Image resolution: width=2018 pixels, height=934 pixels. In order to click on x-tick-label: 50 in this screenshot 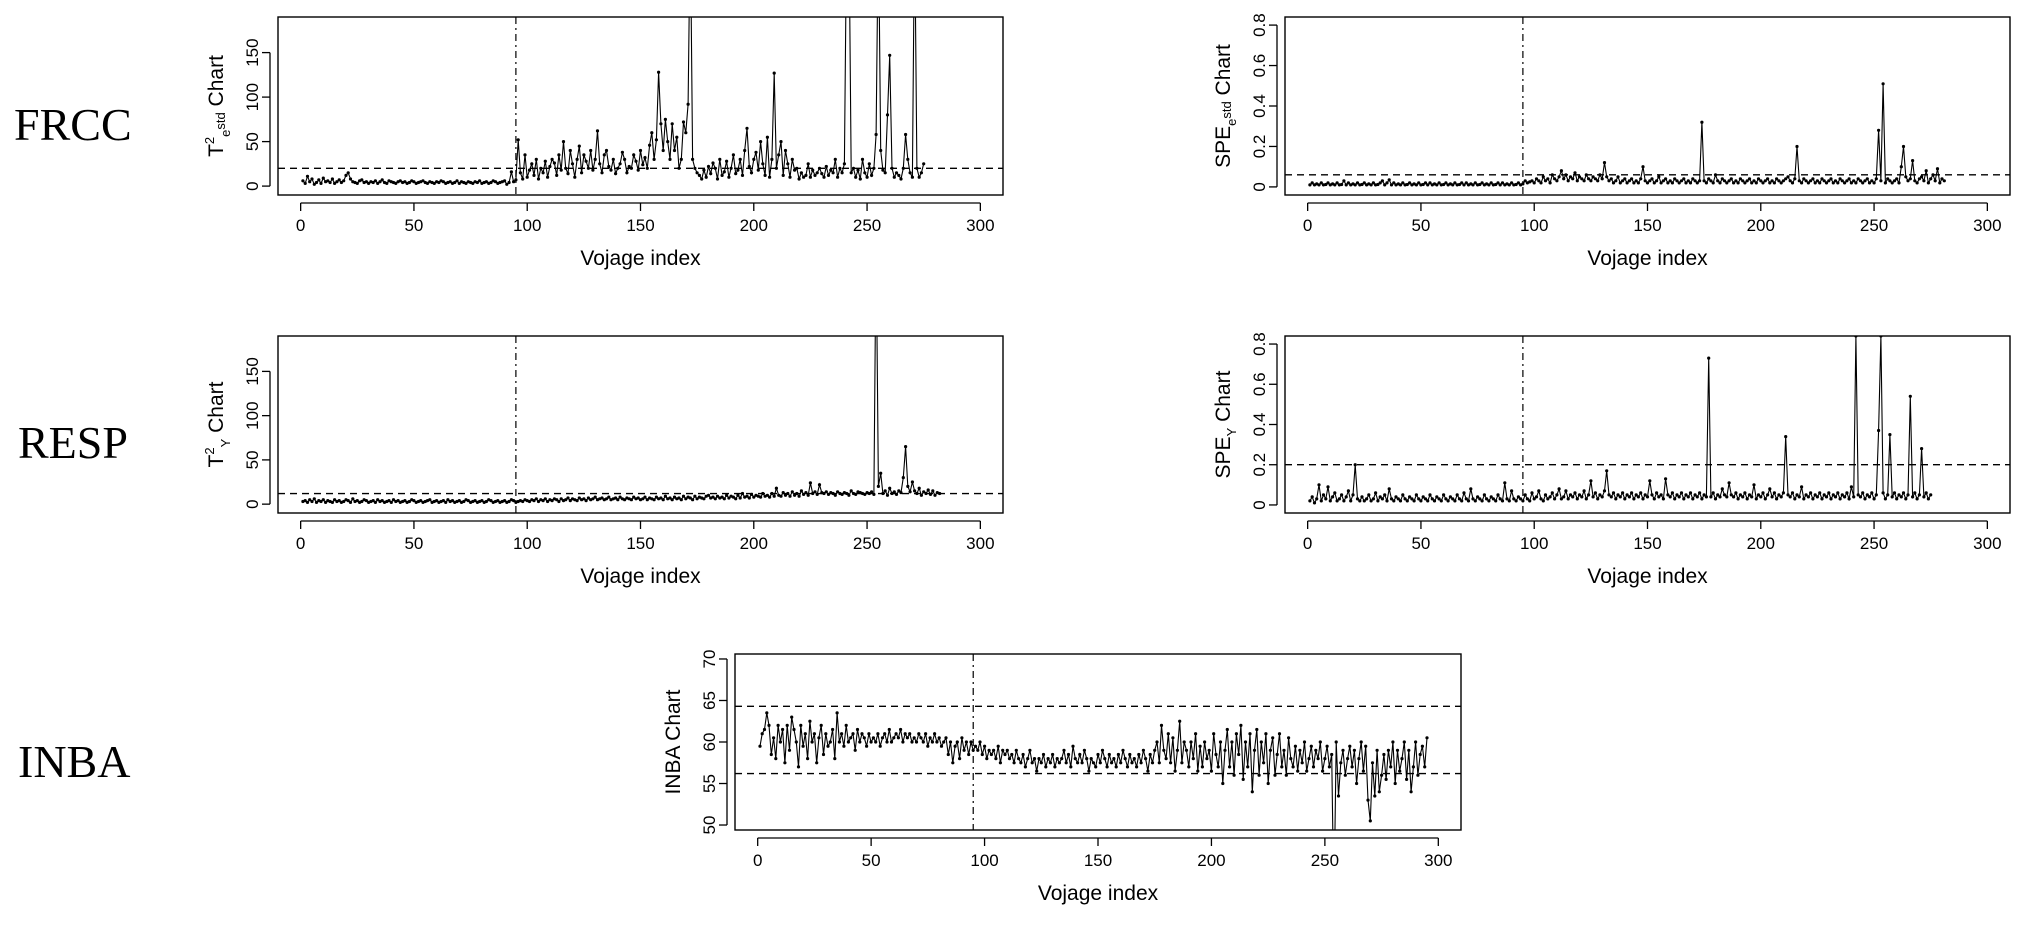, I will do `click(413, 543)`.